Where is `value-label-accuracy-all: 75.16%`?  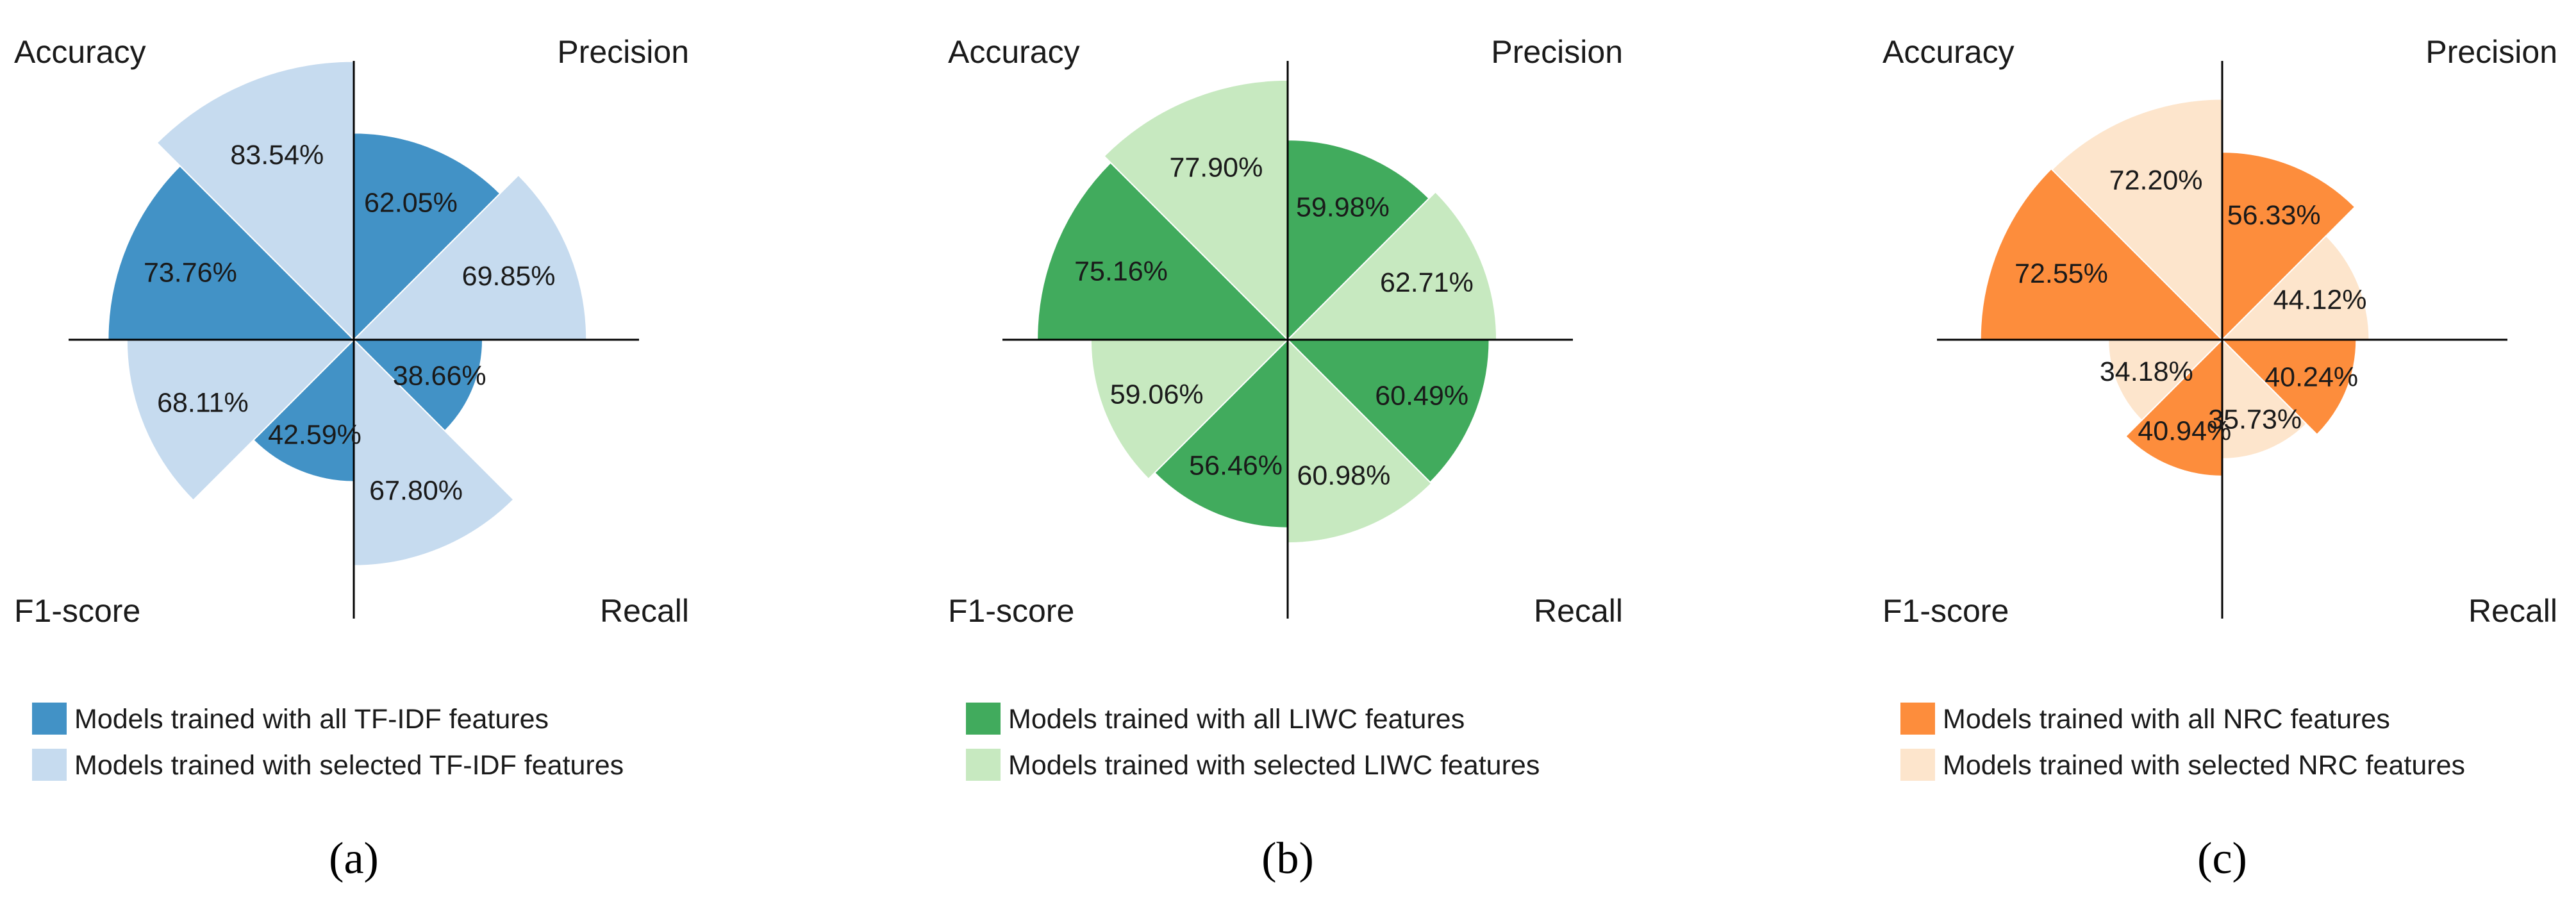 value-label-accuracy-all: 75.16% is located at coordinates (1121, 272).